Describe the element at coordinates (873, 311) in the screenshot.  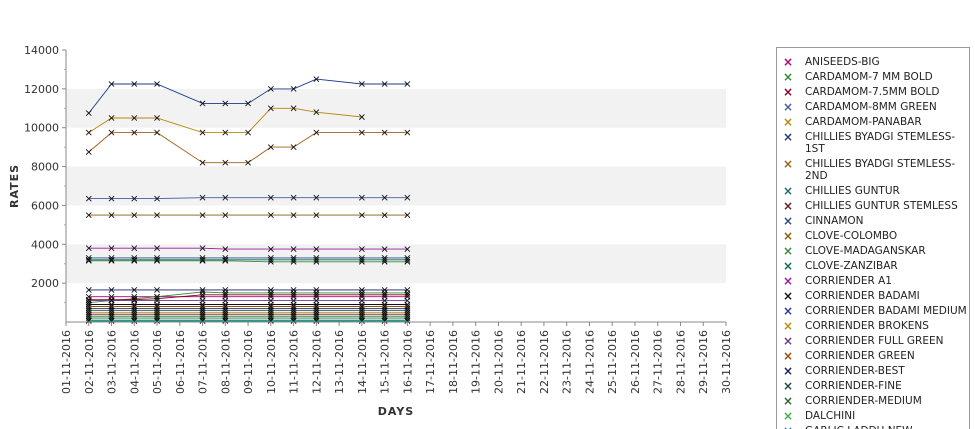
I see `legend-item: × CORRIENDER BADAMI MEDIUM` at that location.